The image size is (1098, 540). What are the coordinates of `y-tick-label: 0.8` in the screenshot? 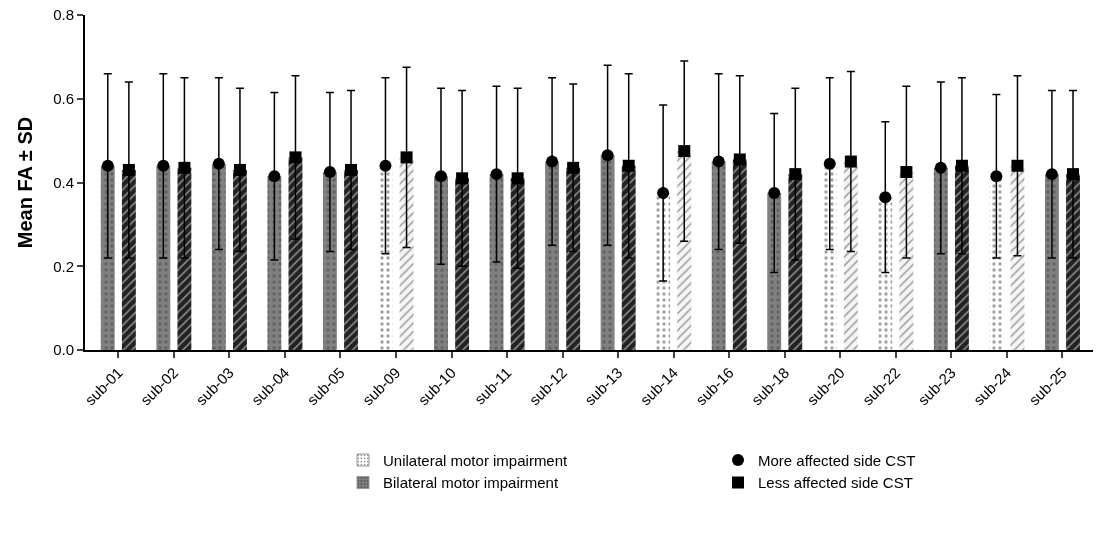 It's located at (63, 15).